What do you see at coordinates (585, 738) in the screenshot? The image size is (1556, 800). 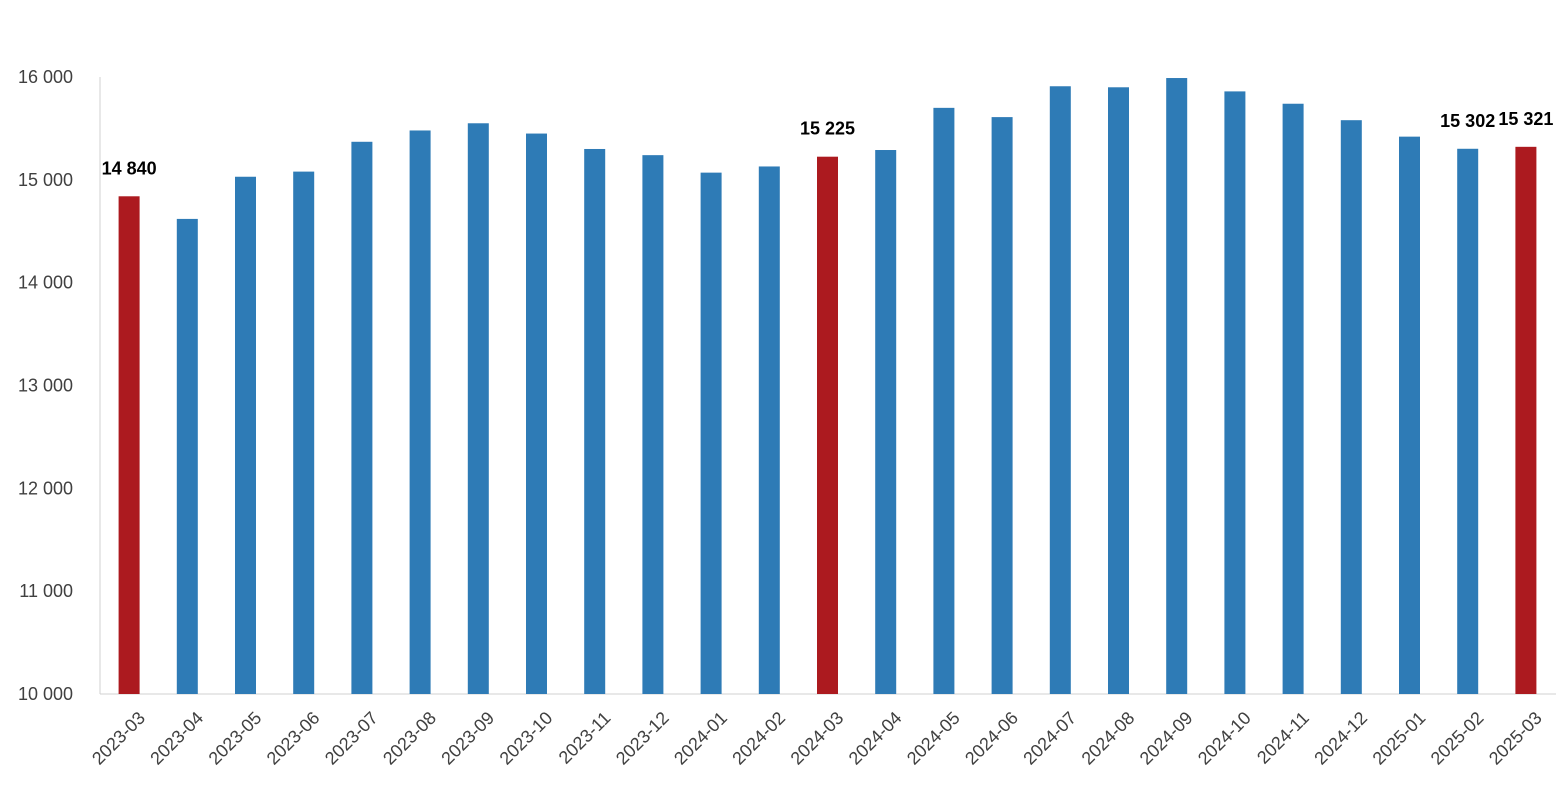 I see `x-tick-label: 2023-11` at bounding box center [585, 738].